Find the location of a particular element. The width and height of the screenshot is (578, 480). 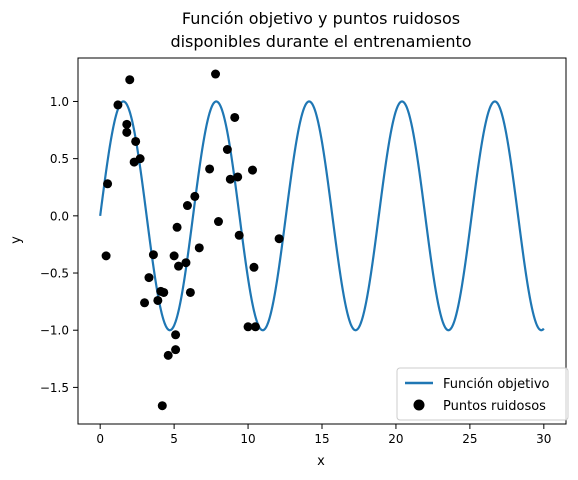

legend: Función objetivo Puntos ruidosos is located at coordinates (482, 394).